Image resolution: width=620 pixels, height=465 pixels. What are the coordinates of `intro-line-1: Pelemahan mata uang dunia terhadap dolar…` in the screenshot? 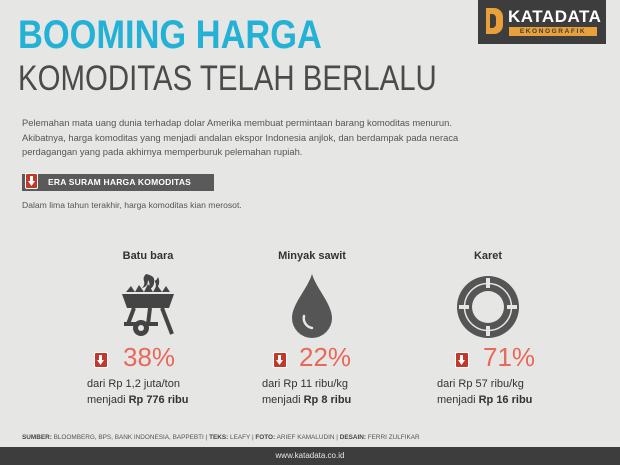 It's located at (237, 122).